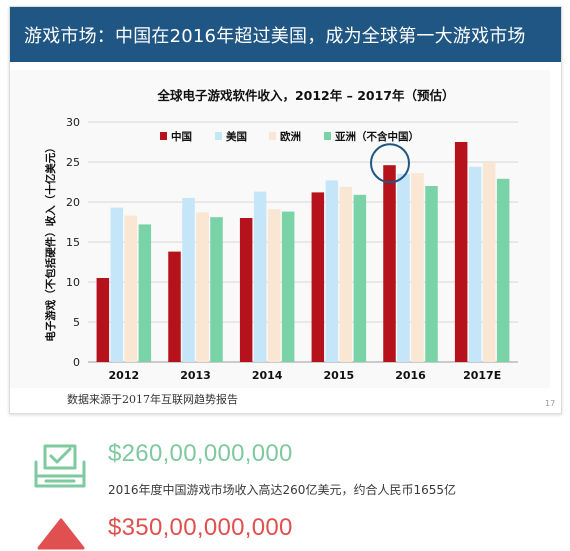 Image resolution: width=570 pixels, height=551 pixels. What do you see at coordinates (282, 490) in the screenshot?
I see `stat-description: 2016年度中国游戏市场收入高达260亿美元，约合人民币1655亿` at bounding box center [282, 490].